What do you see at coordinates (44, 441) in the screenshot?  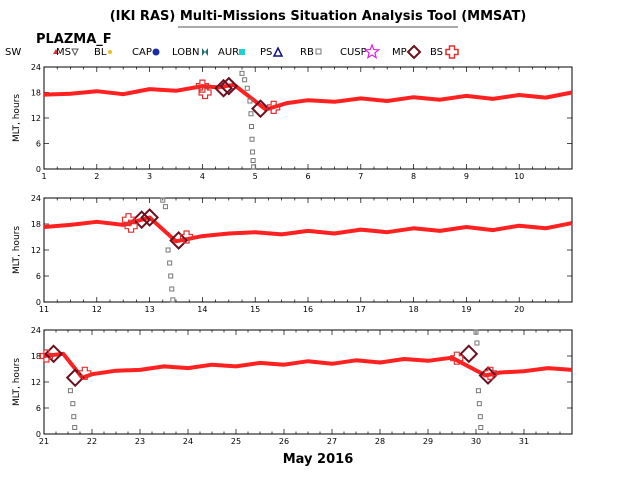 I see `x-tick-label: 21` at bounding box center [44, 441].